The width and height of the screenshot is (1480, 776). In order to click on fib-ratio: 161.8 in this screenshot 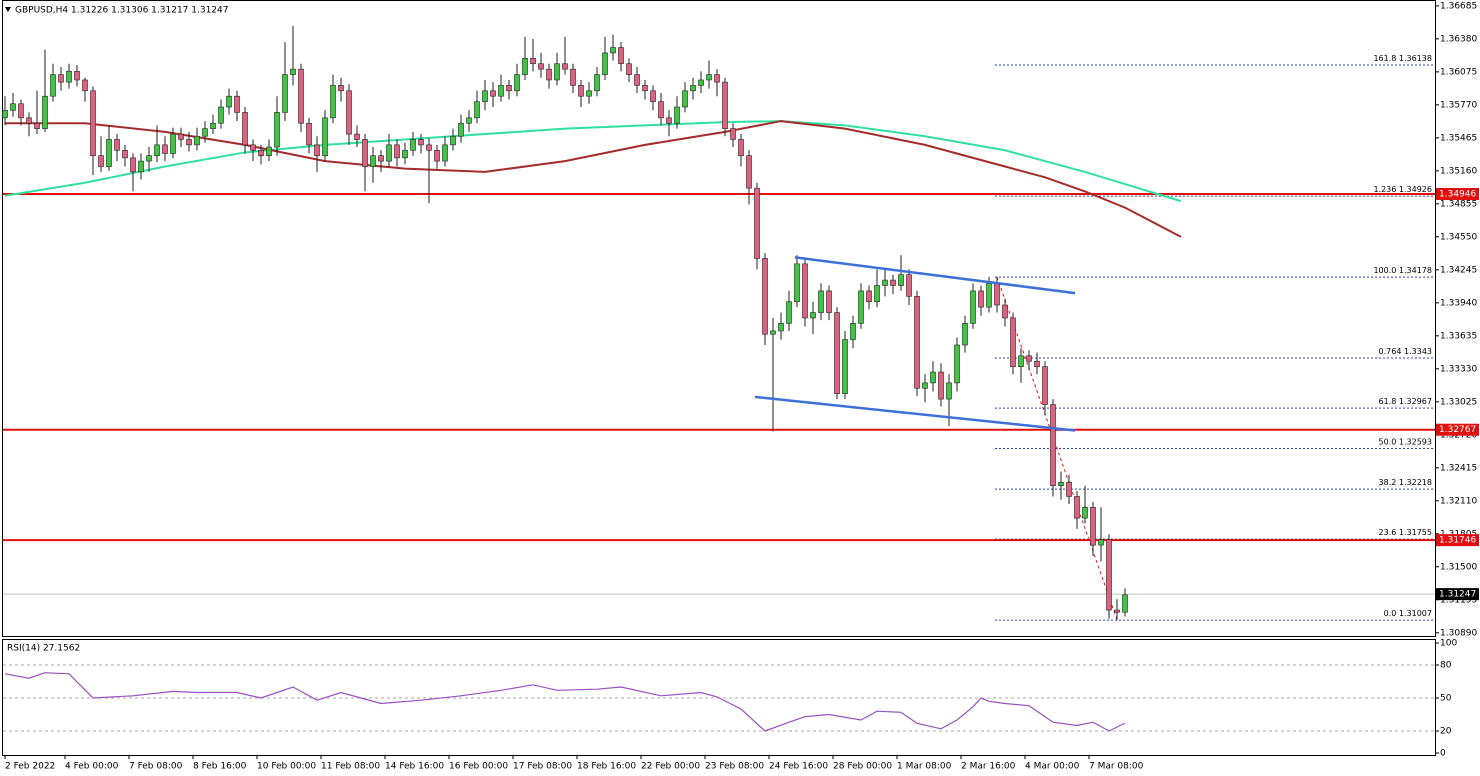, I will do `click(1384, 58)`.